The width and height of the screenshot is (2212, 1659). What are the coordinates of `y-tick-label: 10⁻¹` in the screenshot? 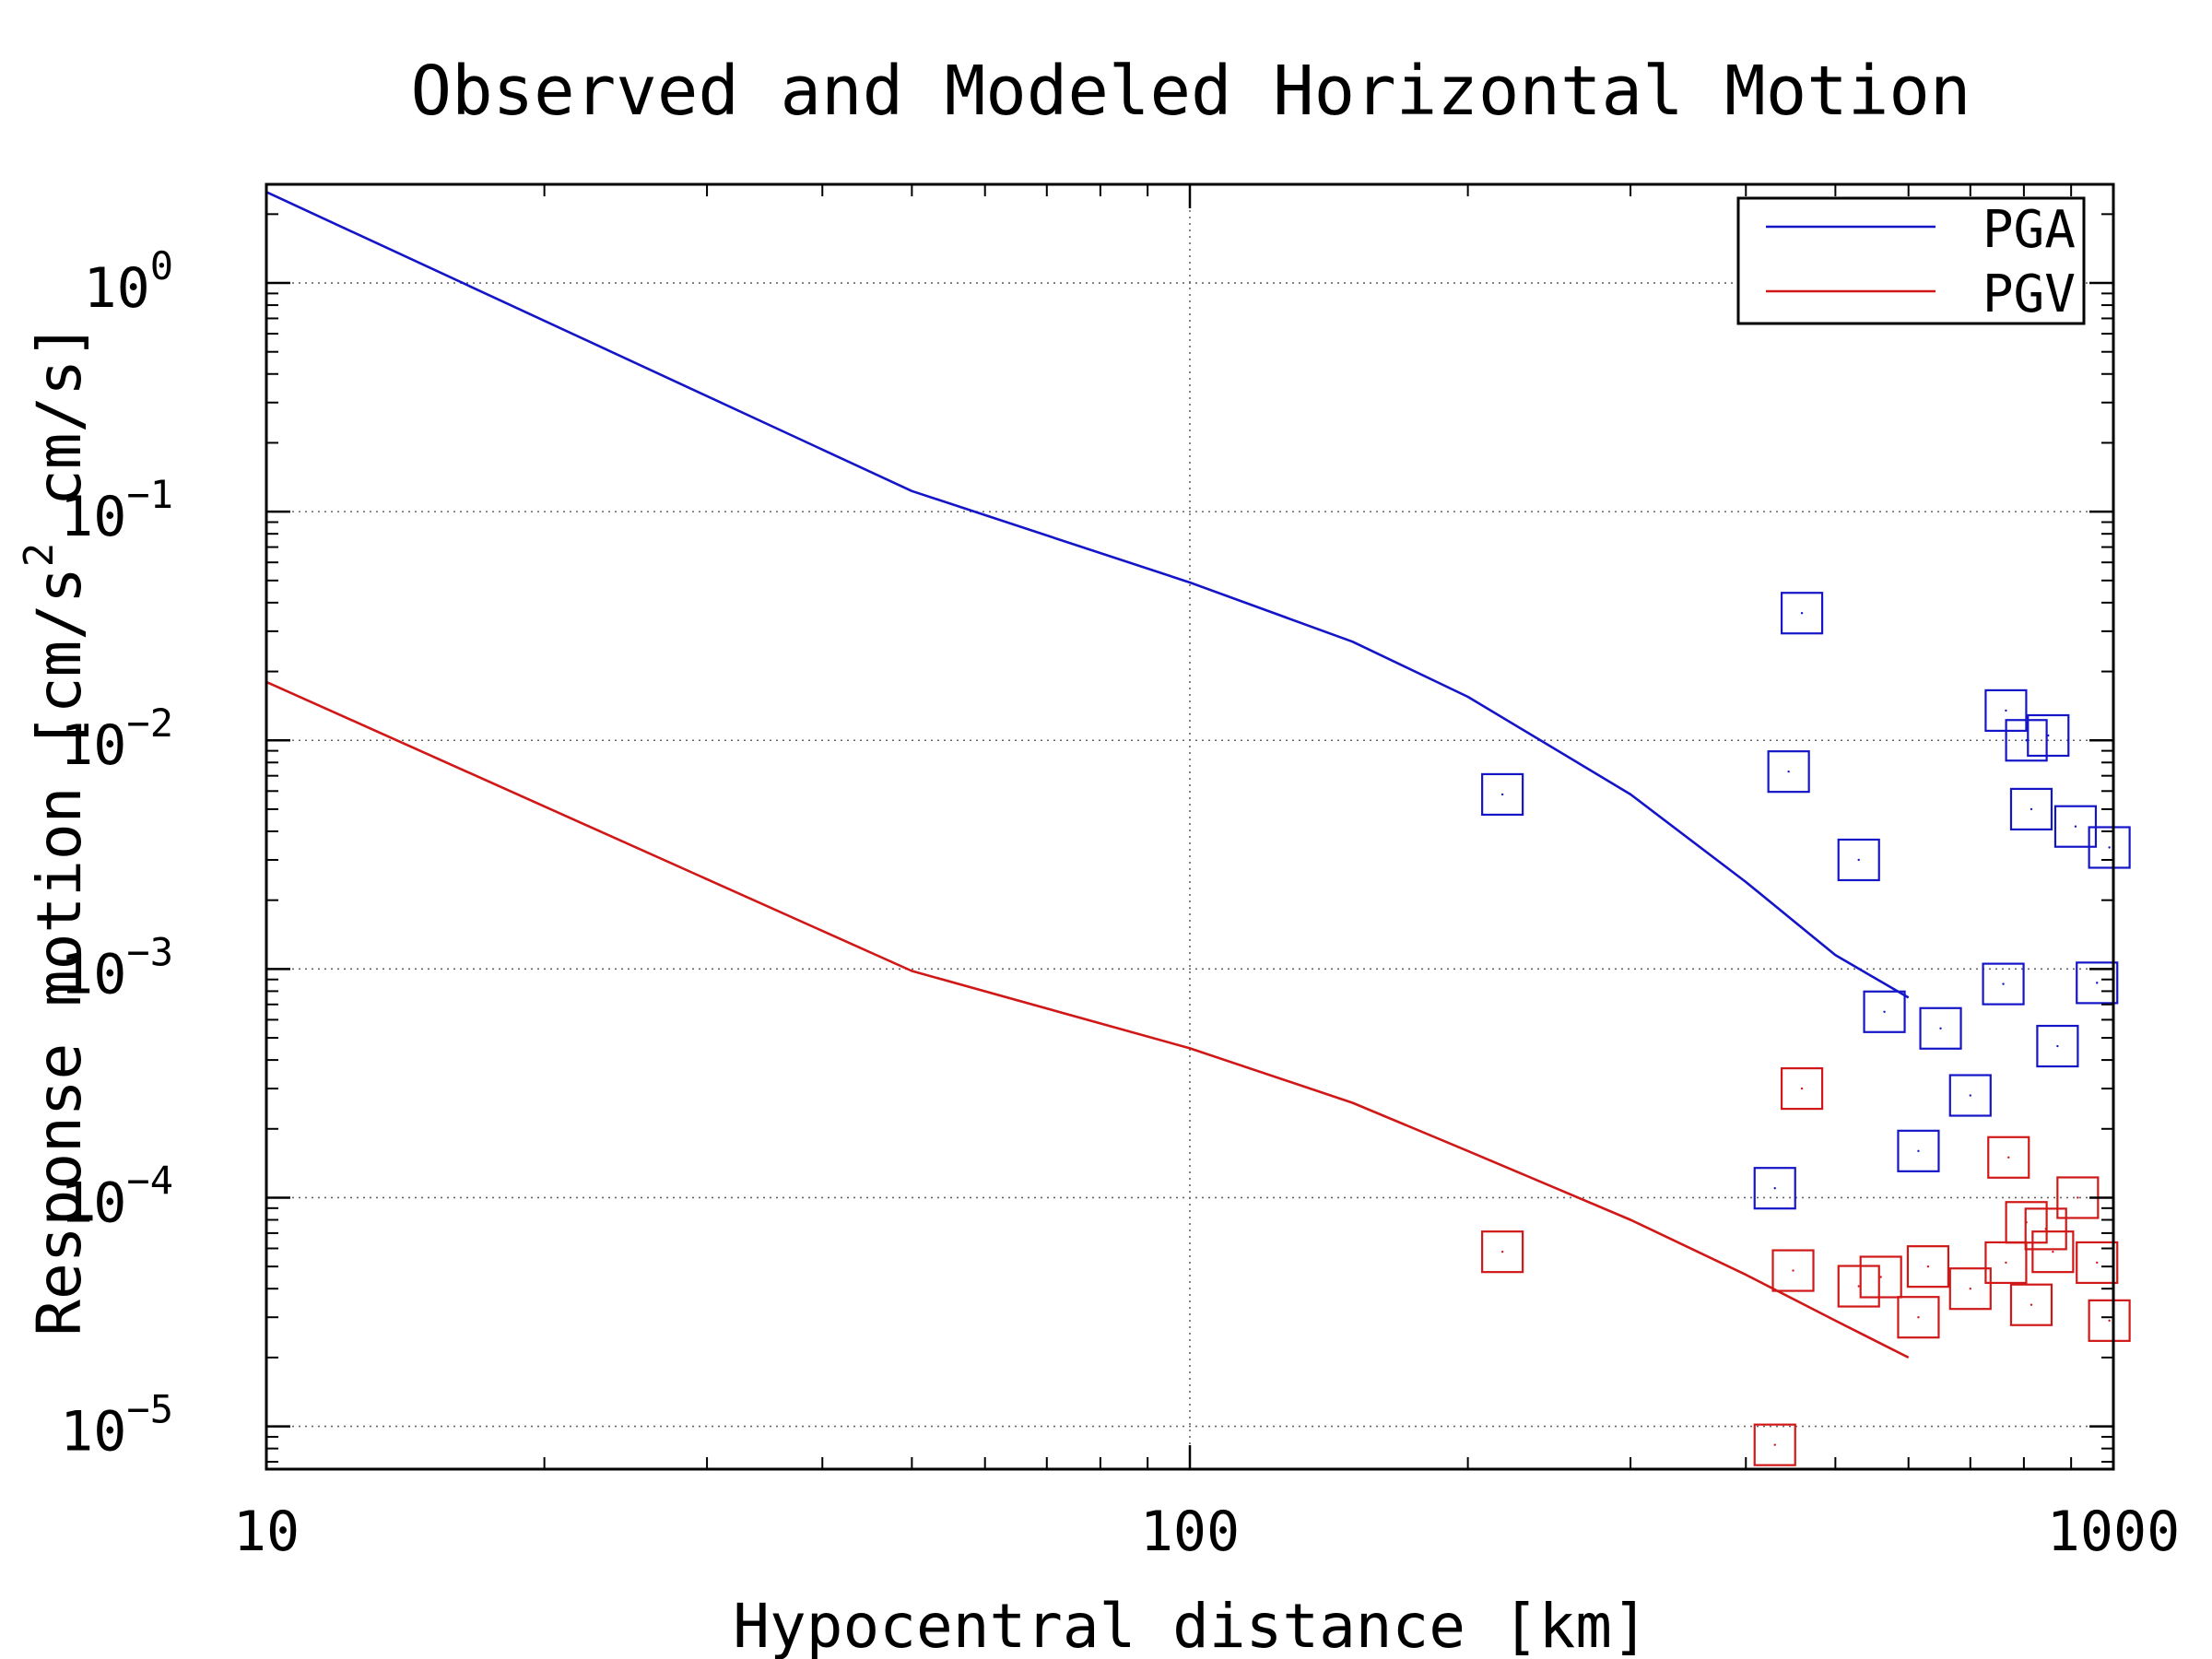 It's located at (116, 510).